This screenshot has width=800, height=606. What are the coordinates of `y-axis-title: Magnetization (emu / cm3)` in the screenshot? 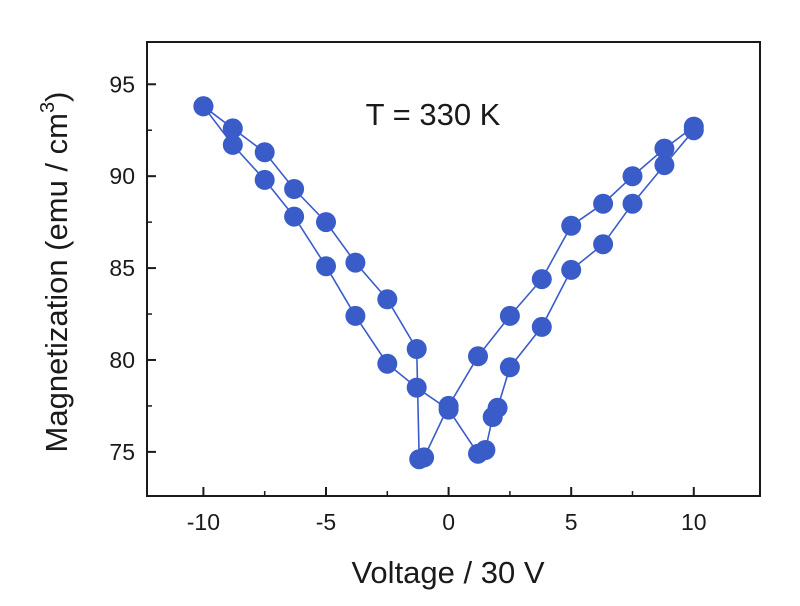 It's located at (55, 272).